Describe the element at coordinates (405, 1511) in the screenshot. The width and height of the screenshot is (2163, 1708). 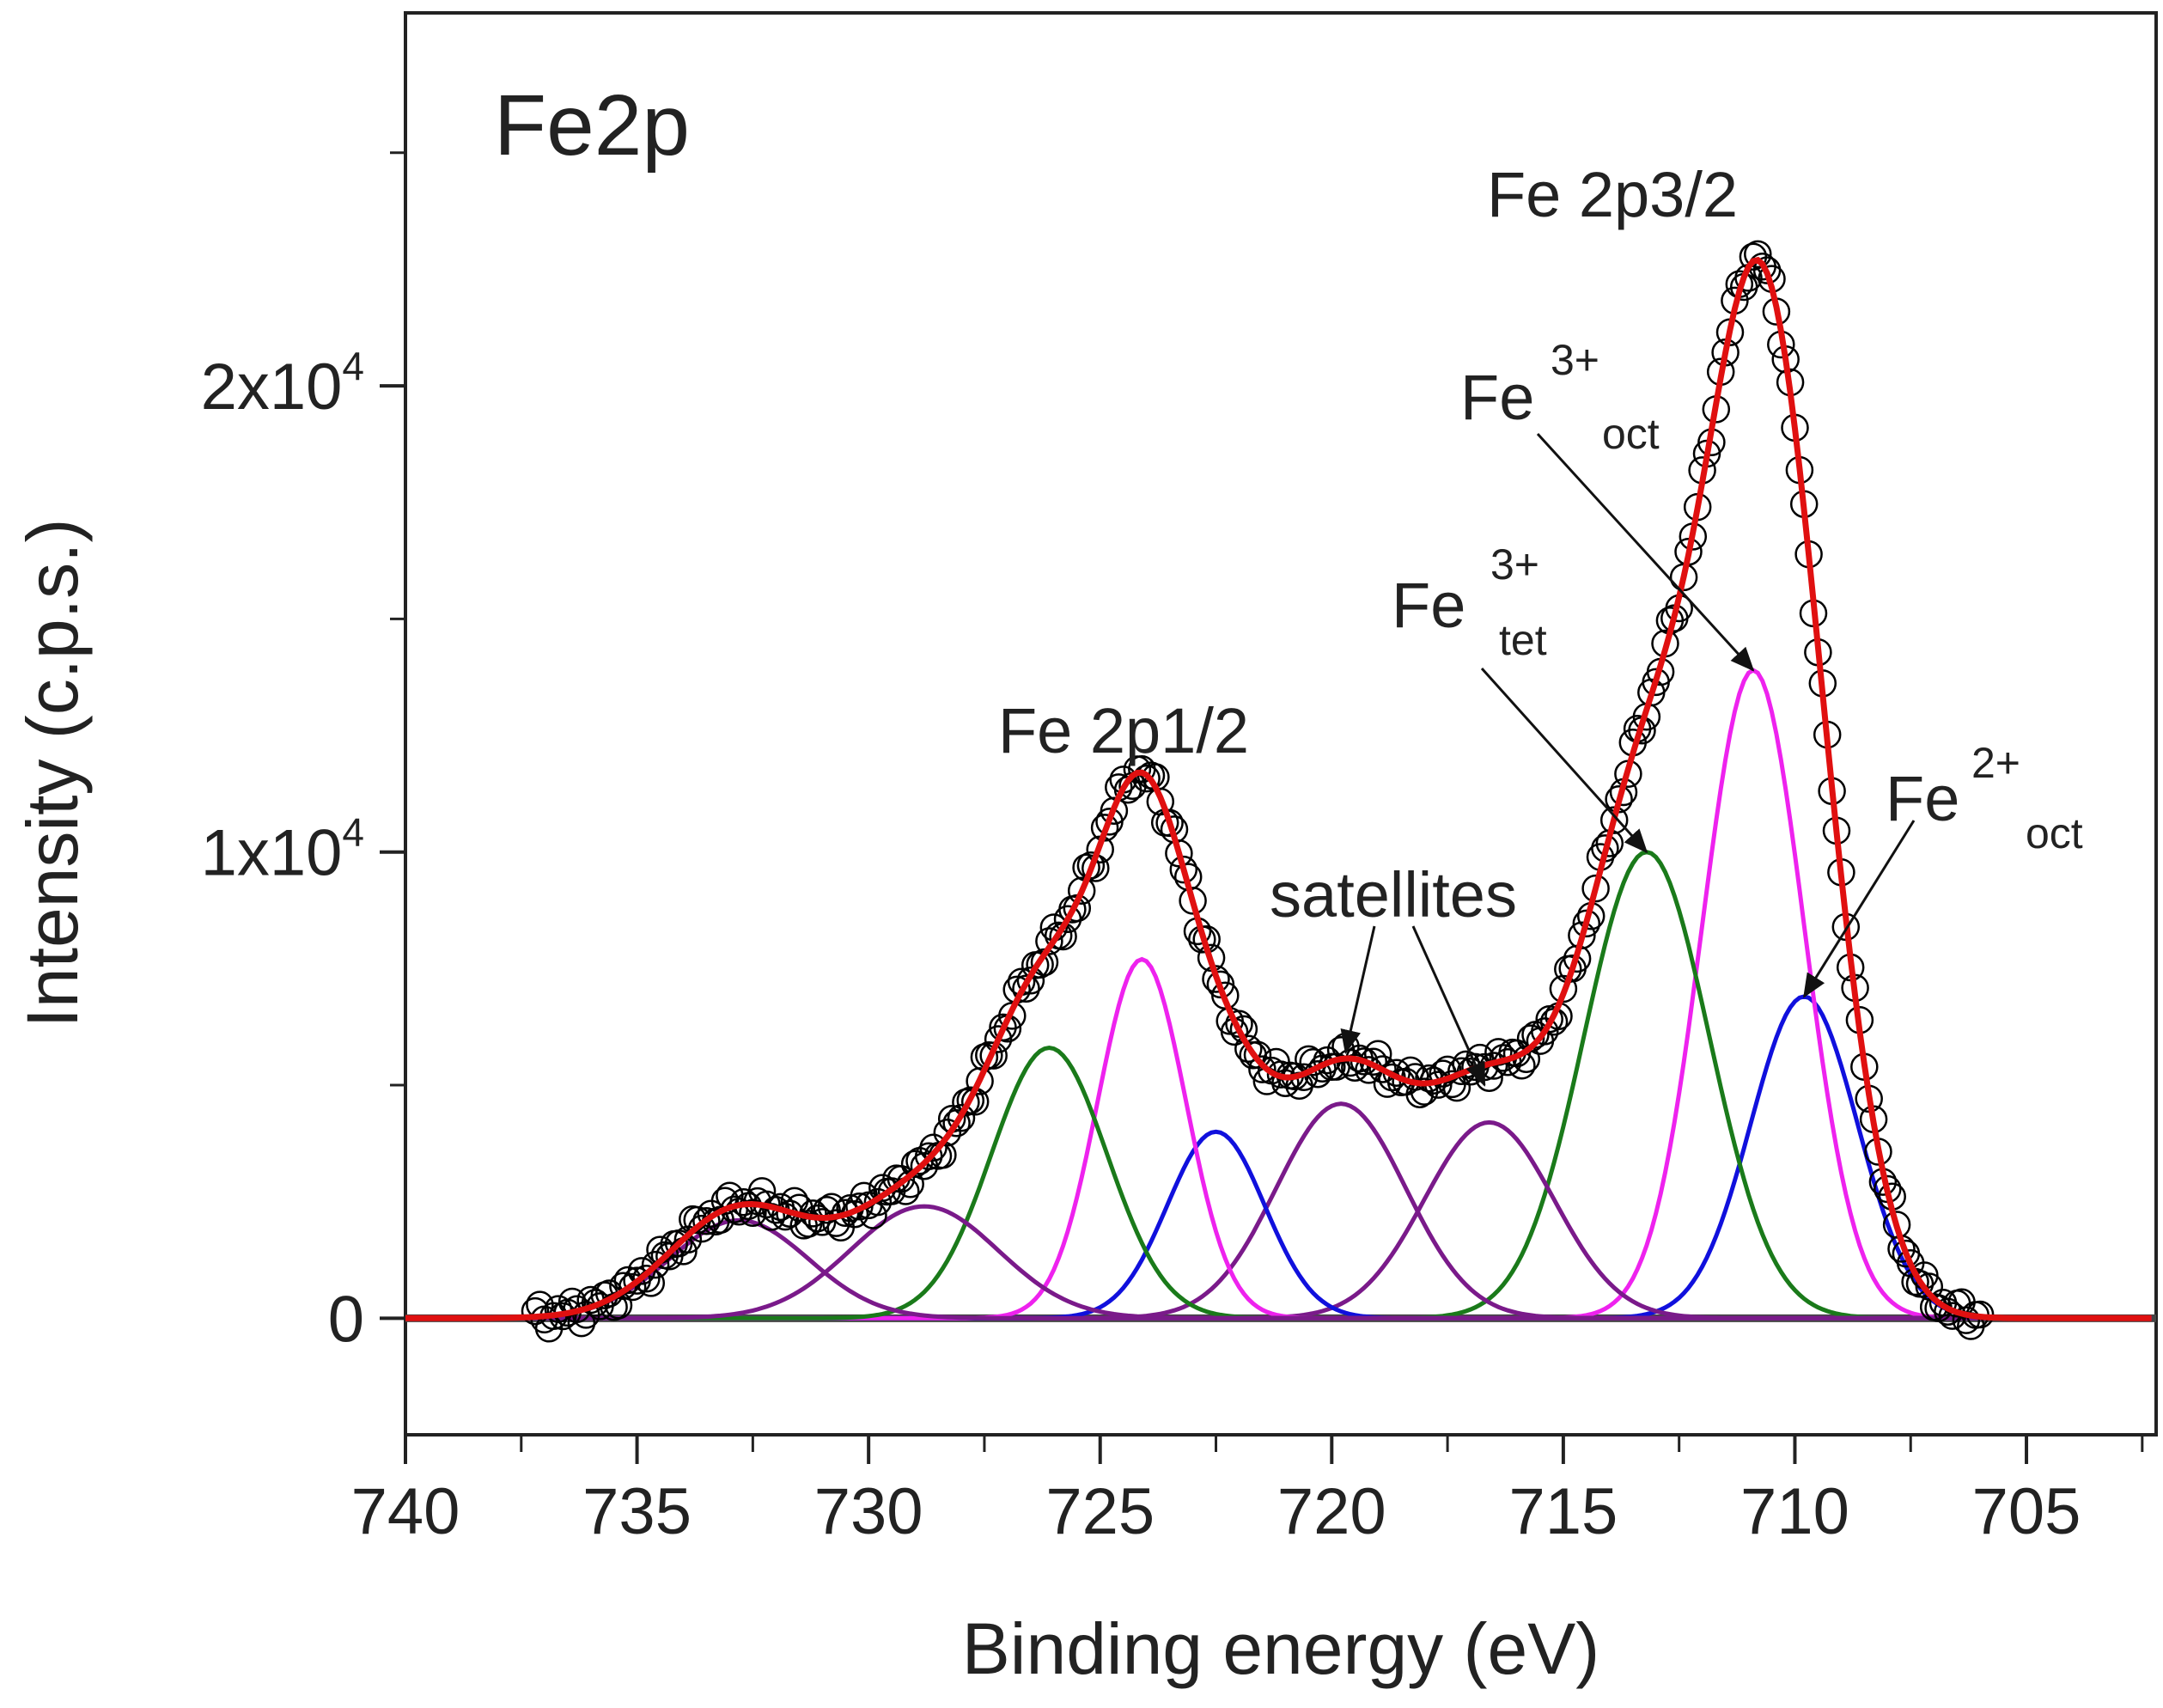
I see `x-tick-label: 740` at that location.